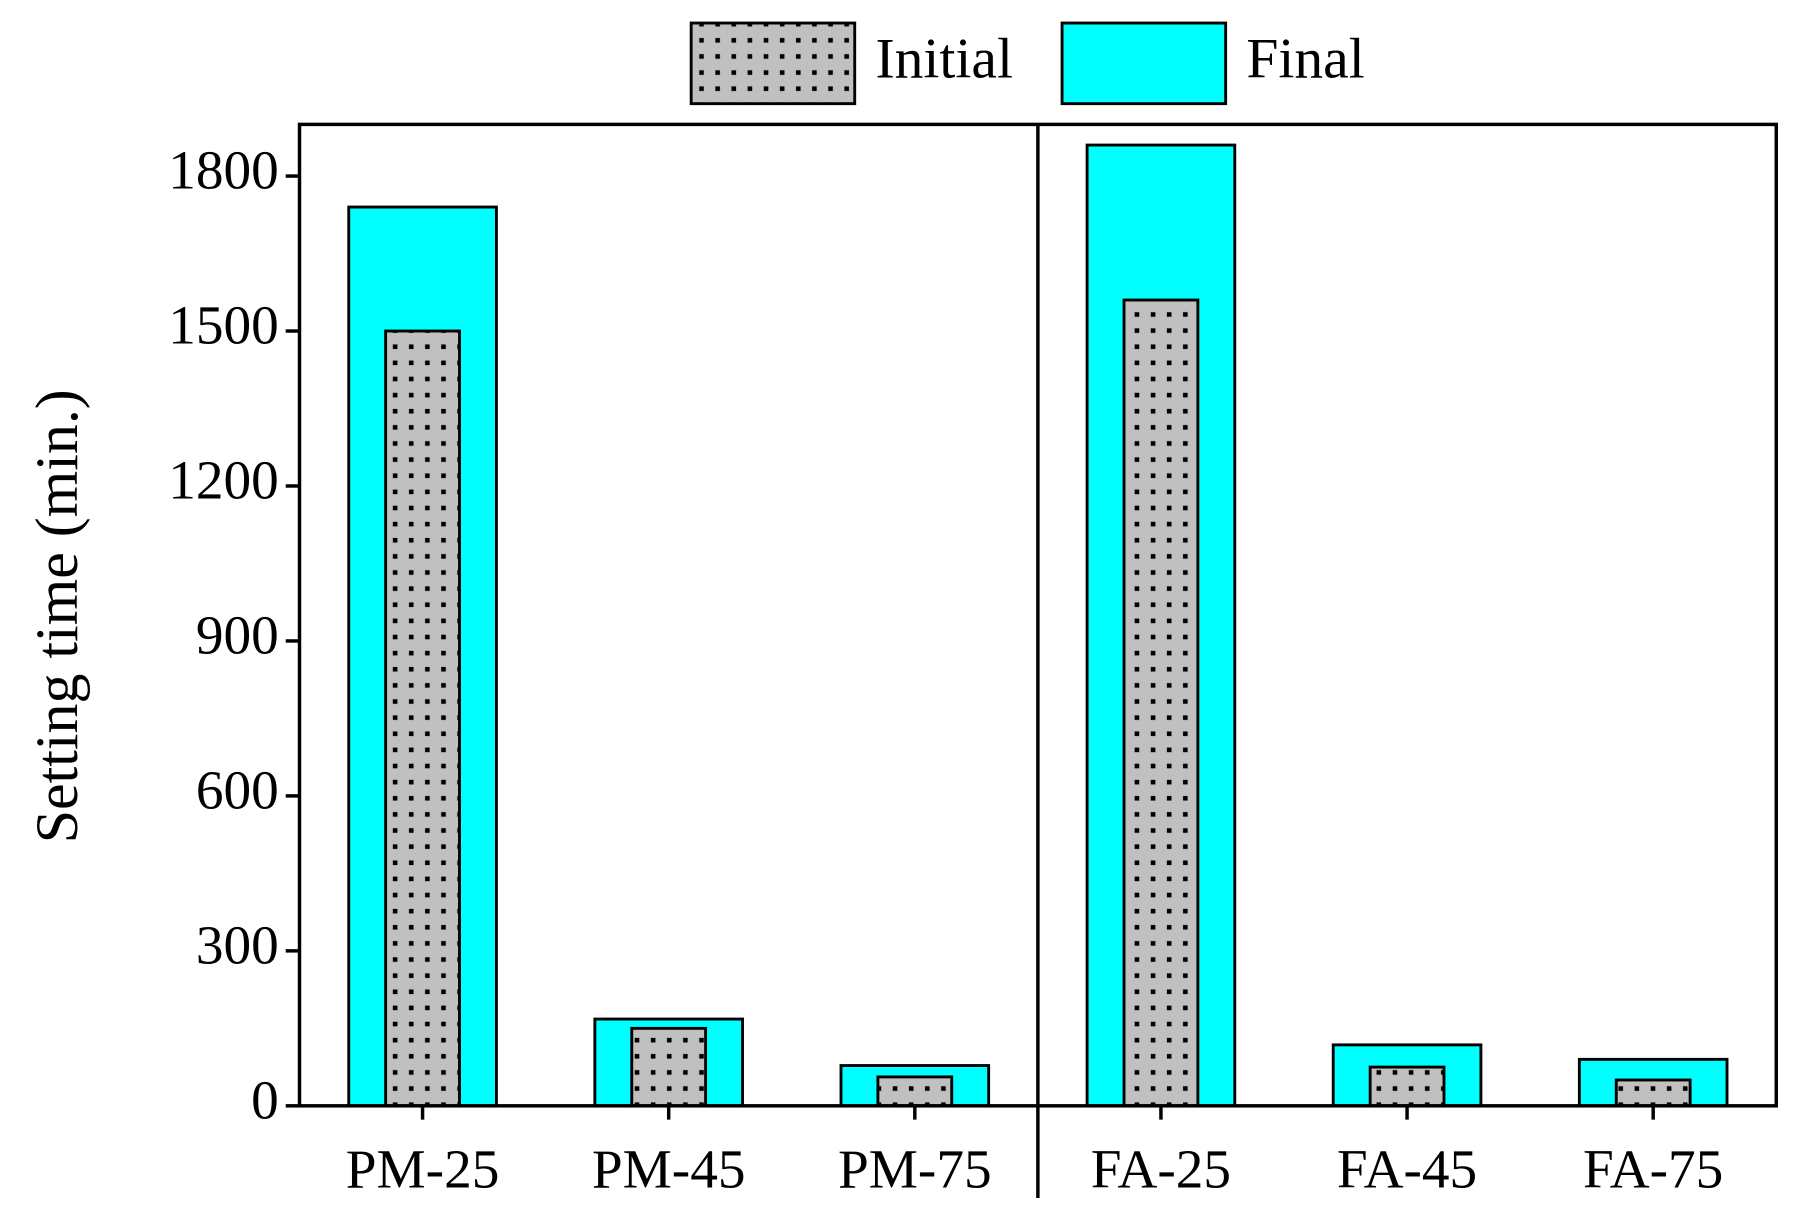 The image size is (1797, 1208). What do you see at coordinates (915, 1169) in the screenshot?
I see `x-tick-label: PM-75` at bounding box center [915, 1169].